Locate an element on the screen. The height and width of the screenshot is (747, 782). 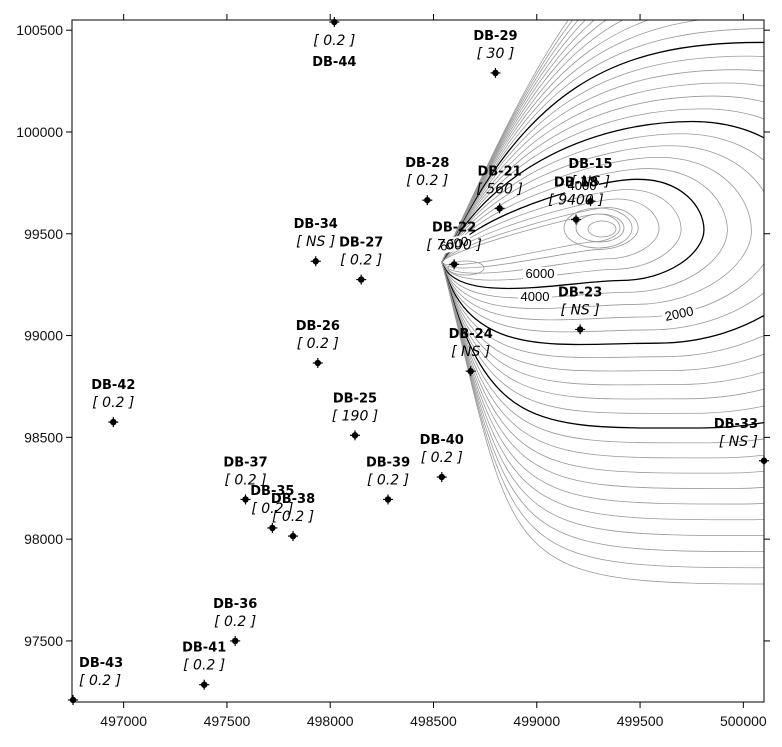
x-tick-label: 500000 is located at coordinates (743, 721).